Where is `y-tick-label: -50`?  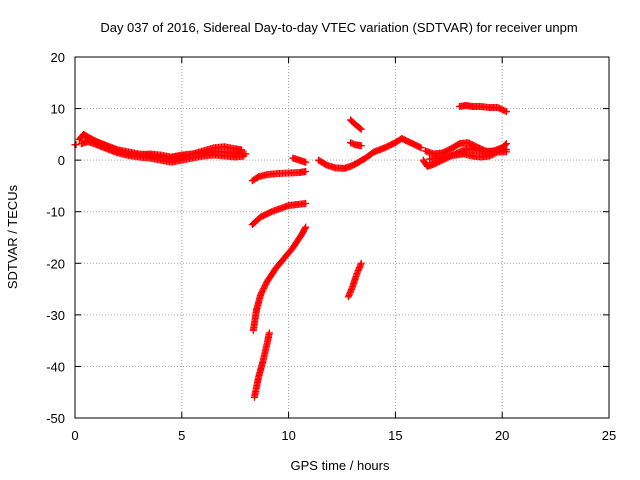 y-tick-label: -50 is located at coordinates (55, 418).